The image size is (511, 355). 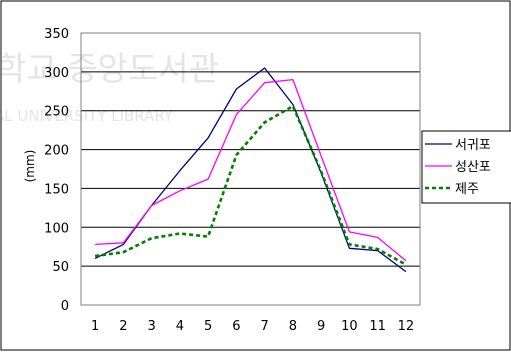 What do you see at coordinates (293, 326) in the screenshot?
I see `x-tick-label: 8` at bounding box center [293, 326].